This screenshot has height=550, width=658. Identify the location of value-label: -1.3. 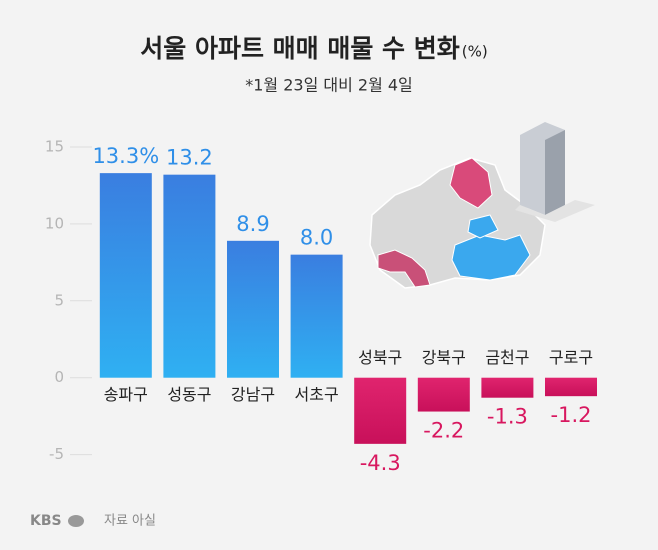
(507, 417).